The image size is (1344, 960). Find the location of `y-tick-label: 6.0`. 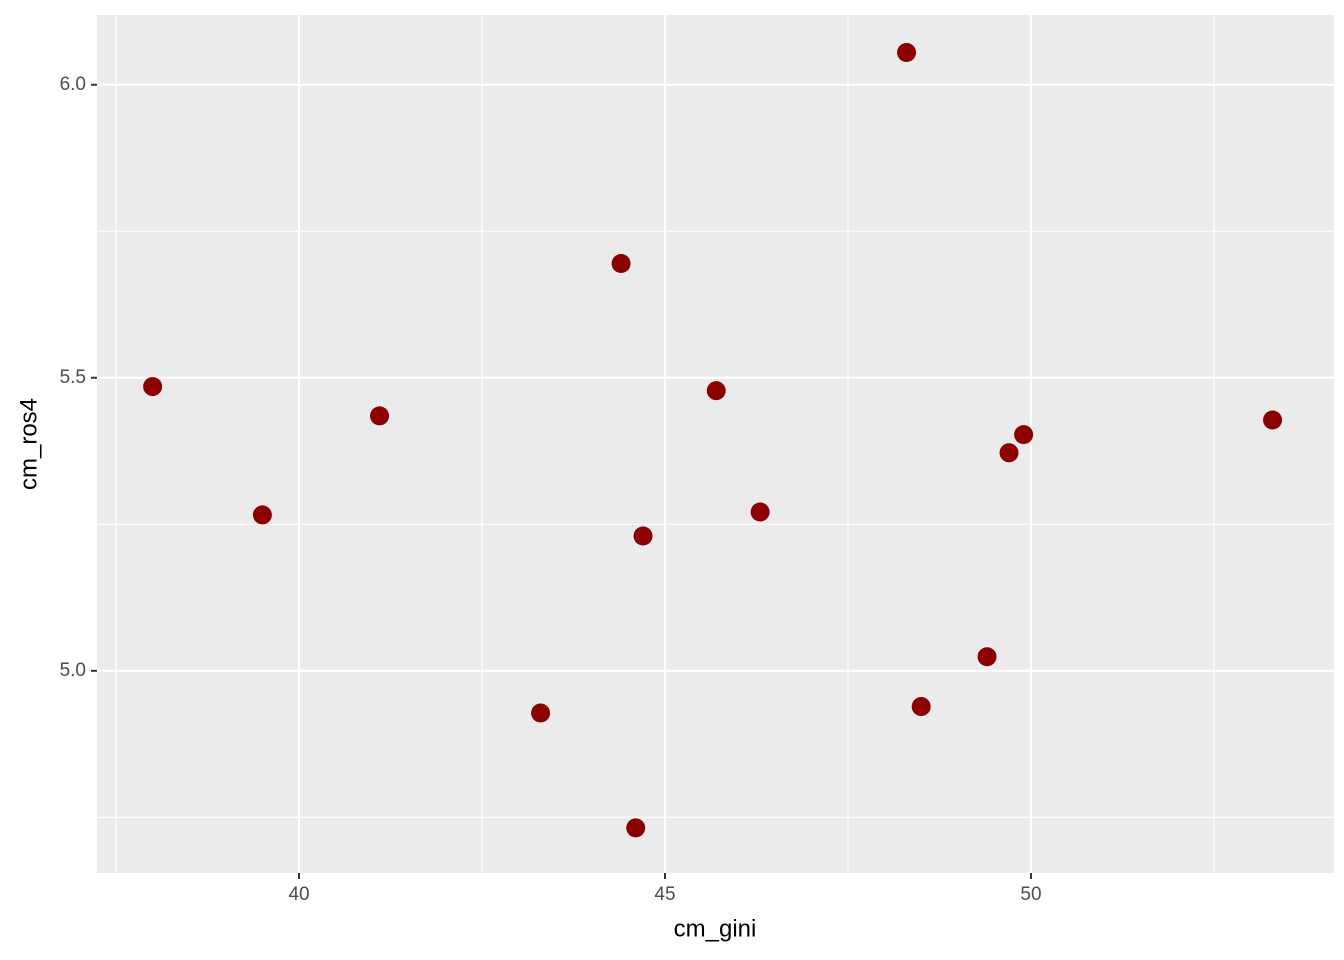

y-tick-label: 6.0 is located at coordinates (73, 84).